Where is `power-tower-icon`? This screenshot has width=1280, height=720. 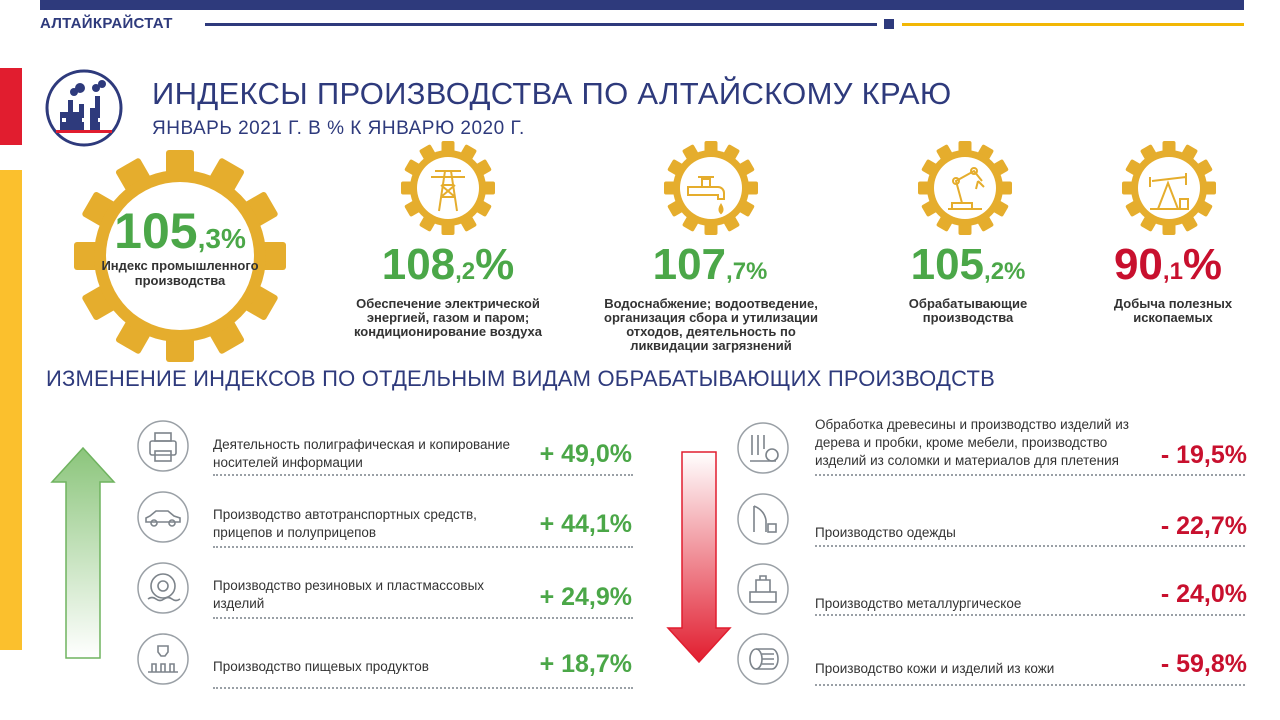
power-tower-icon is located at coordinates (448, 188).